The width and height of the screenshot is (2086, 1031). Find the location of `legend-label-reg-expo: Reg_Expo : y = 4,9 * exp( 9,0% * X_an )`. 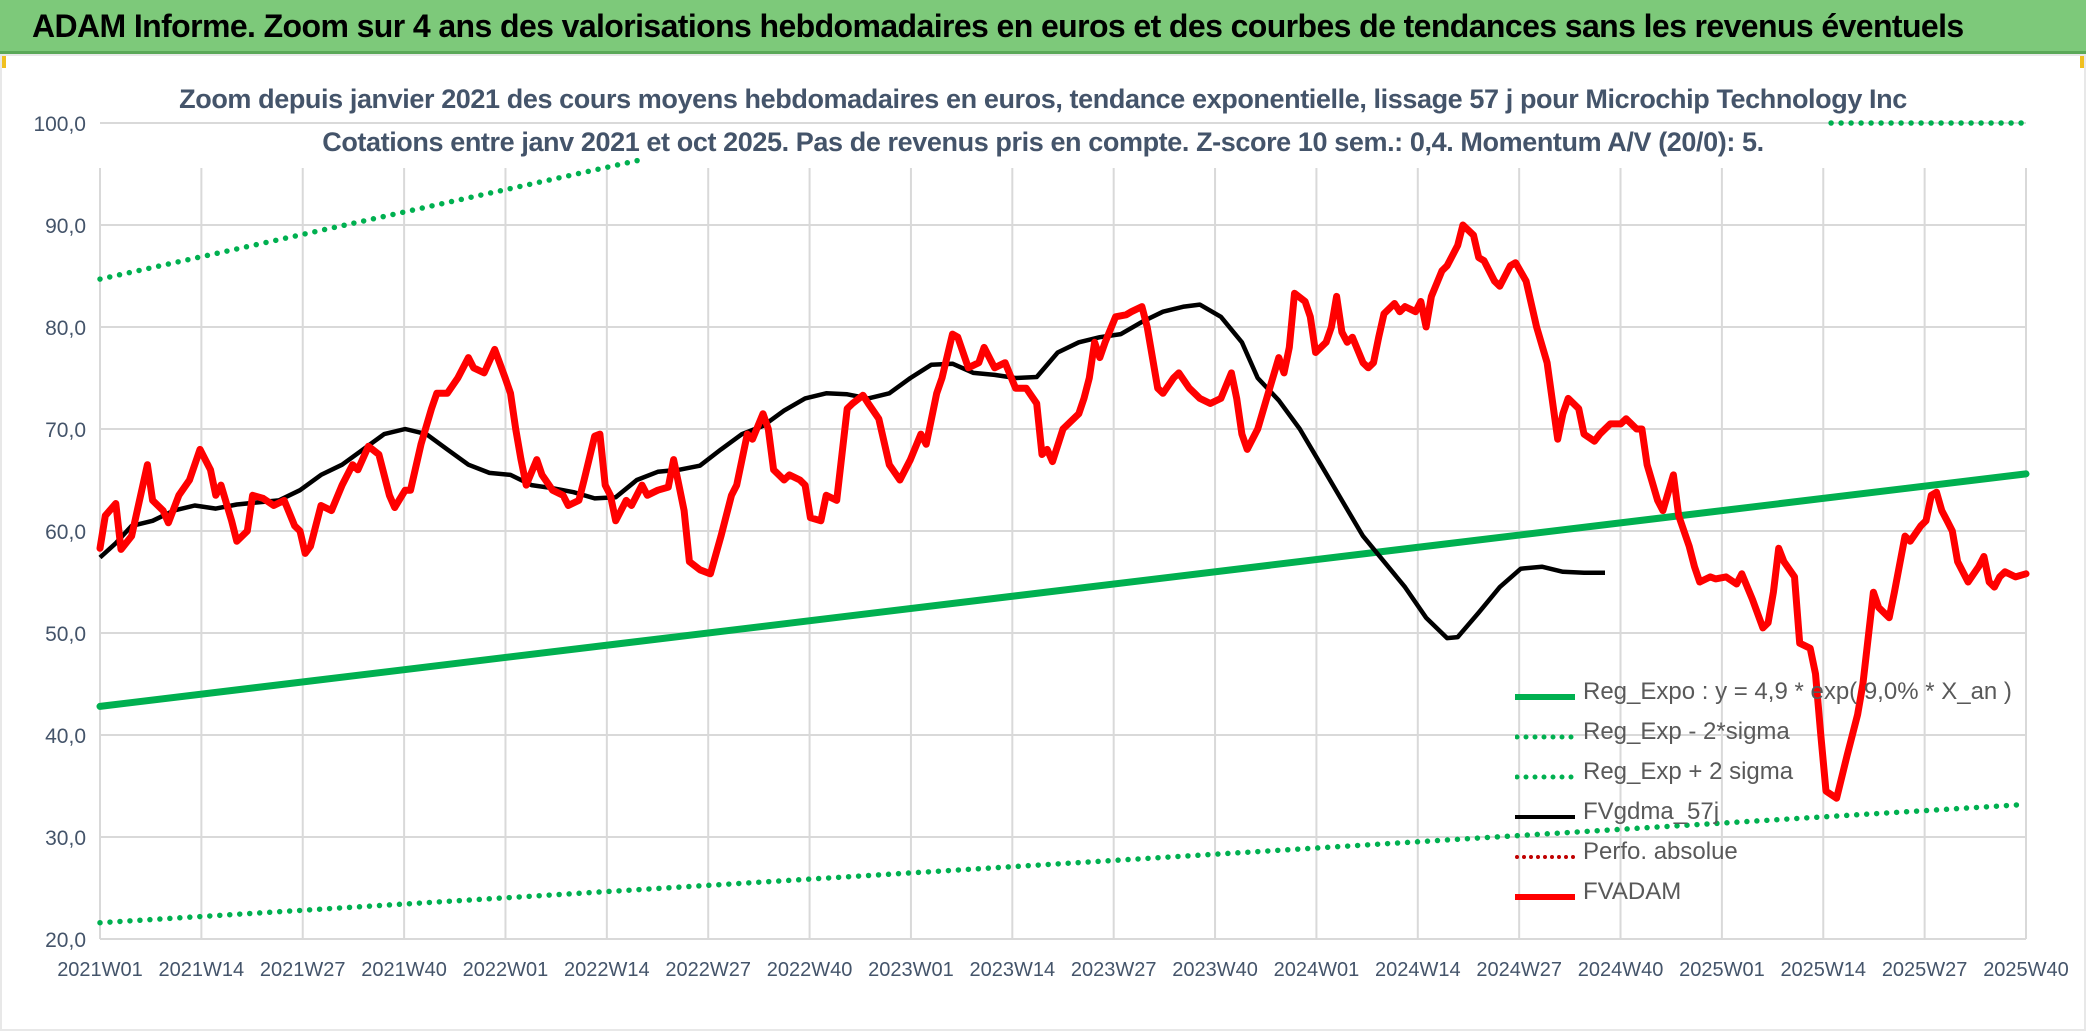

legend-label-reg-expo: Reg_Expo : y = 4,9 * exp( 9,0% * X_an ) is located at coordinates (1797, 691).